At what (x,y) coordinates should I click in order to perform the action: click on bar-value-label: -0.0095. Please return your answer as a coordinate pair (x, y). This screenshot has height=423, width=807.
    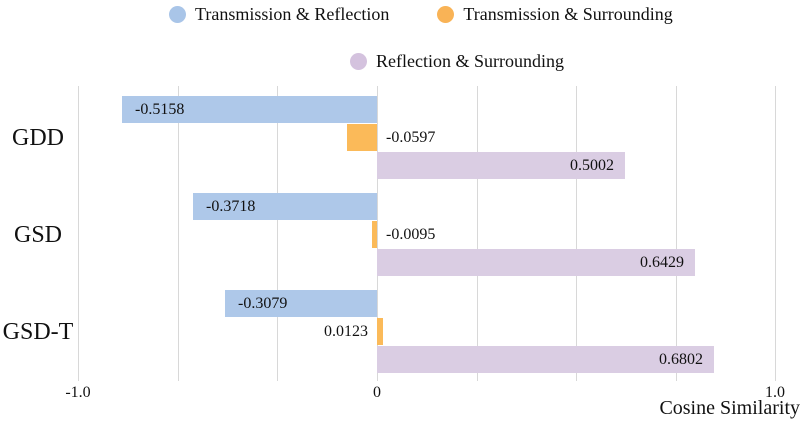
    Looking at the image, I should click on (411, 234).